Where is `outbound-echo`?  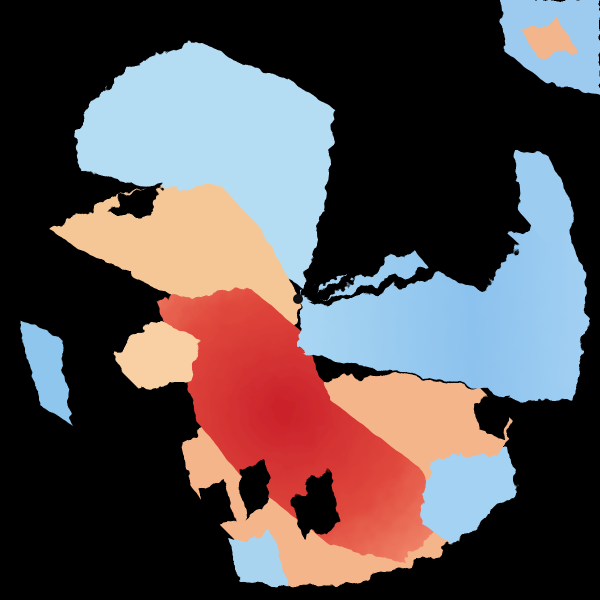
outbound-echo is located at coordinates (547, 40).